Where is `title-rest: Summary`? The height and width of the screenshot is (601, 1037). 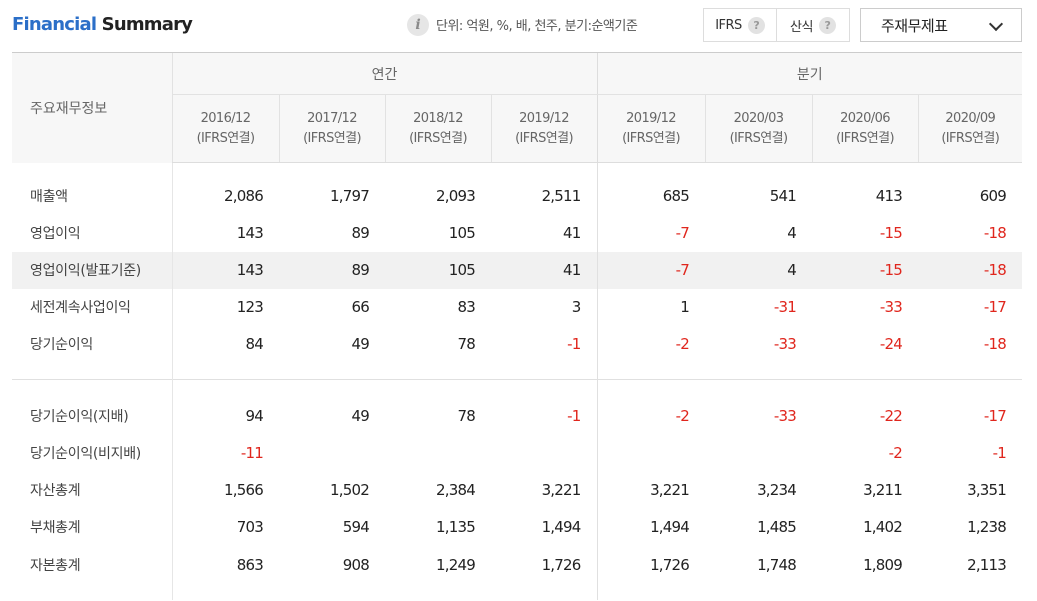
title-rest: Summary is located at coordinates (144, 24).